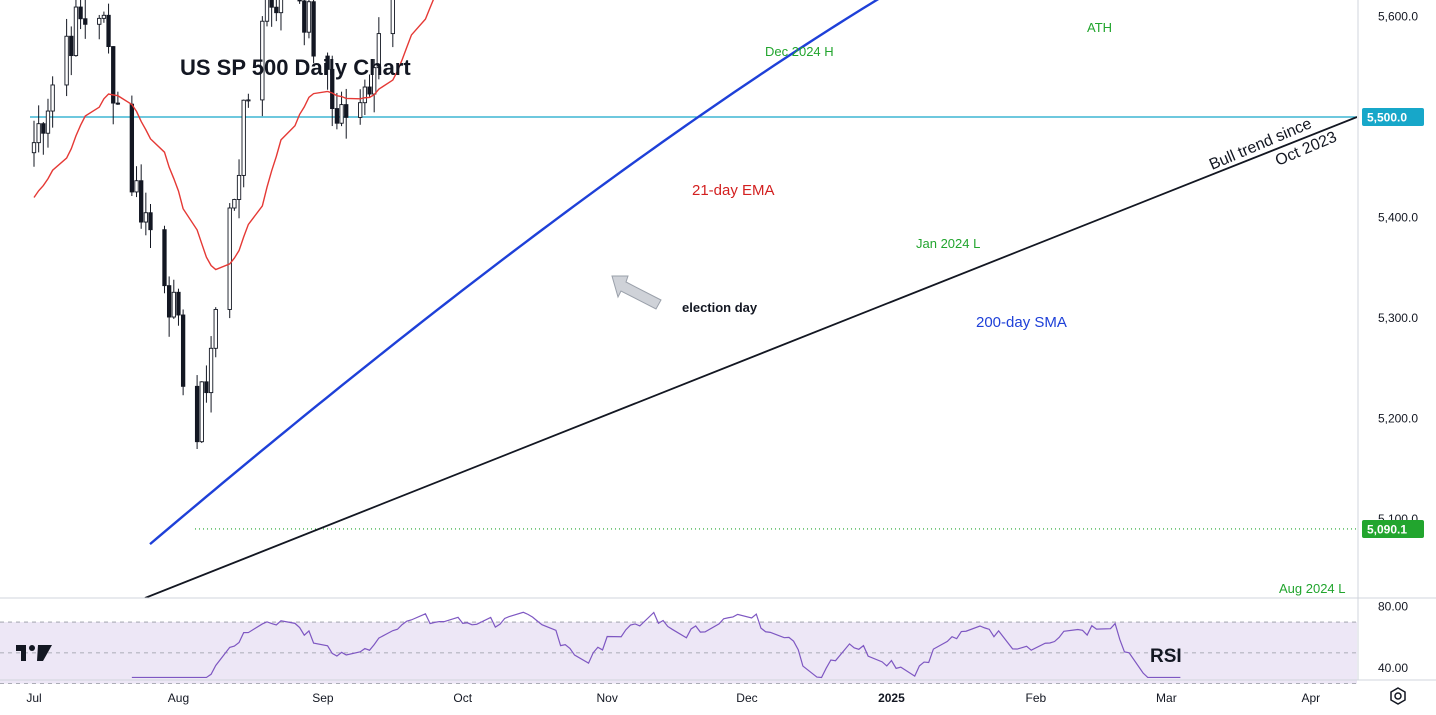  Describe the element at coordinates (1398, 318) in the screenshot. I see `price-tick-label: 5,300.0` at that location.